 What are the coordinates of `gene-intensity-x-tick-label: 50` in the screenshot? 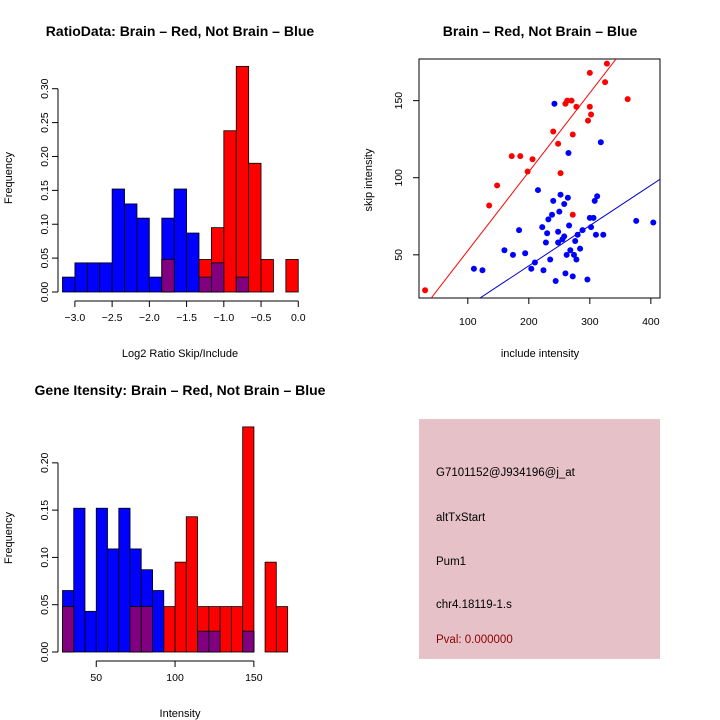 It's located at (96, 678).